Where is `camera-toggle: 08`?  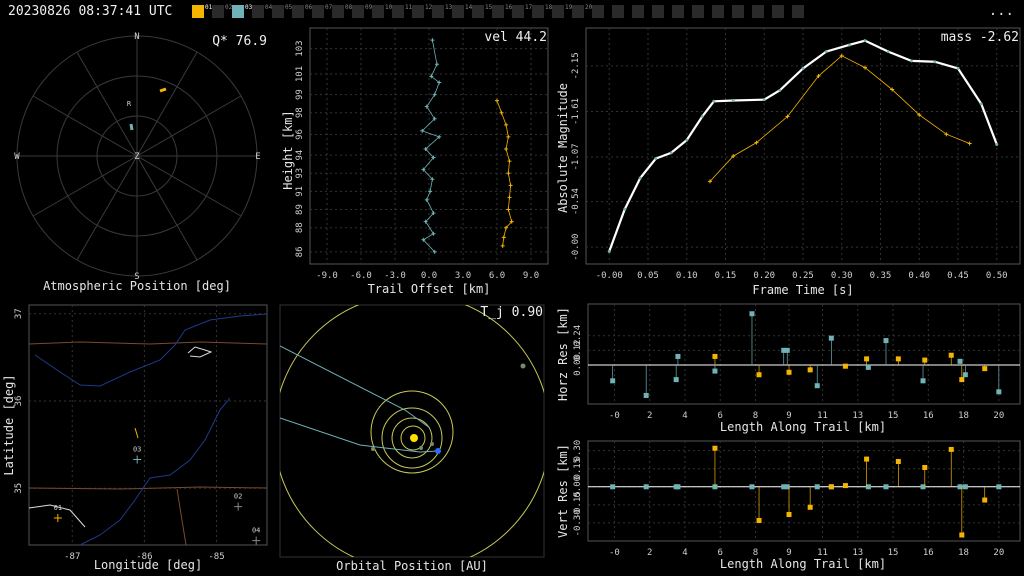 camera-toggle: 08 is located at coordinates (342, 11).